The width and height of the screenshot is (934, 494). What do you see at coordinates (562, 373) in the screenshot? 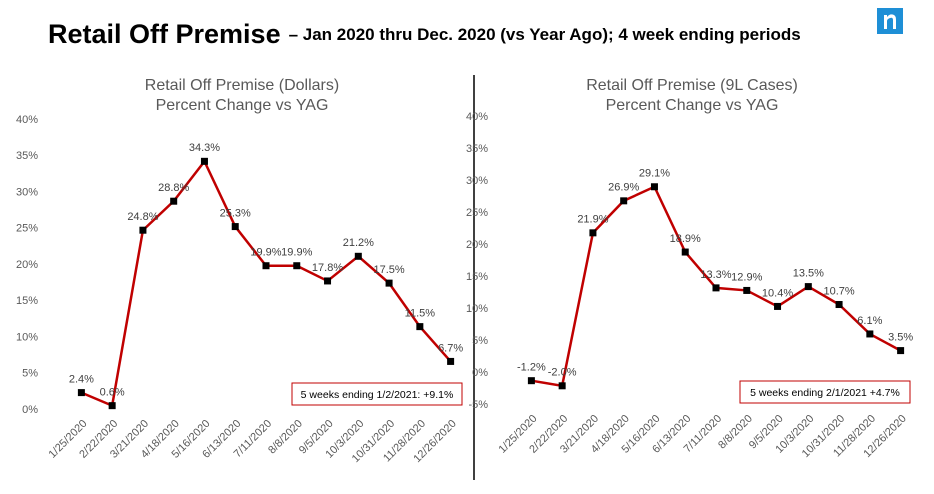
I see `data-label: -2.0%` at bounding box center [562, 373].